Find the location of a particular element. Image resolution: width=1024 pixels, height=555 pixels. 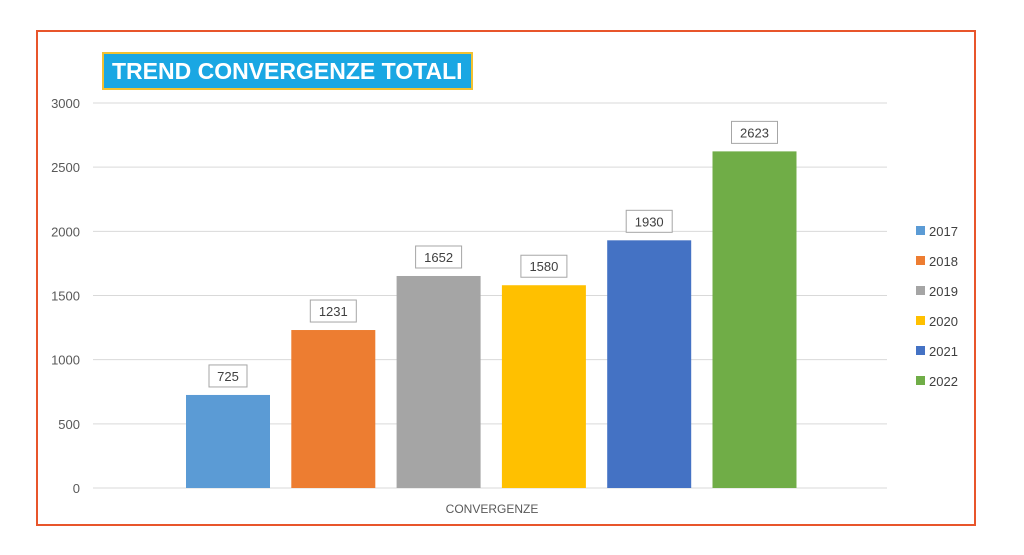

legend-swatch-2018 is located at coordinates (920, 260).